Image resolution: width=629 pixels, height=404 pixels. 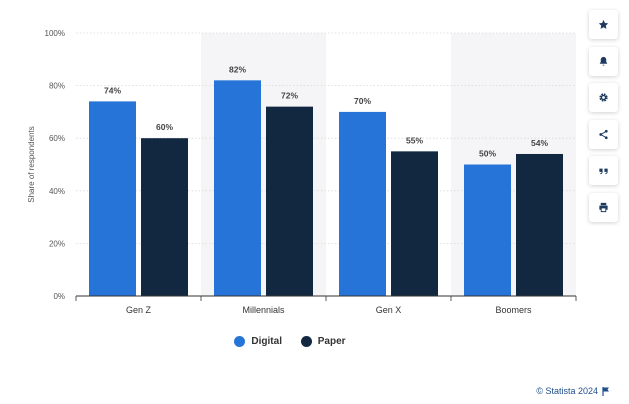 What do you see at coordinates (57, 86) in the screenshot?
I see `y-tick-label: 80%` at bounding box center [57, 86].